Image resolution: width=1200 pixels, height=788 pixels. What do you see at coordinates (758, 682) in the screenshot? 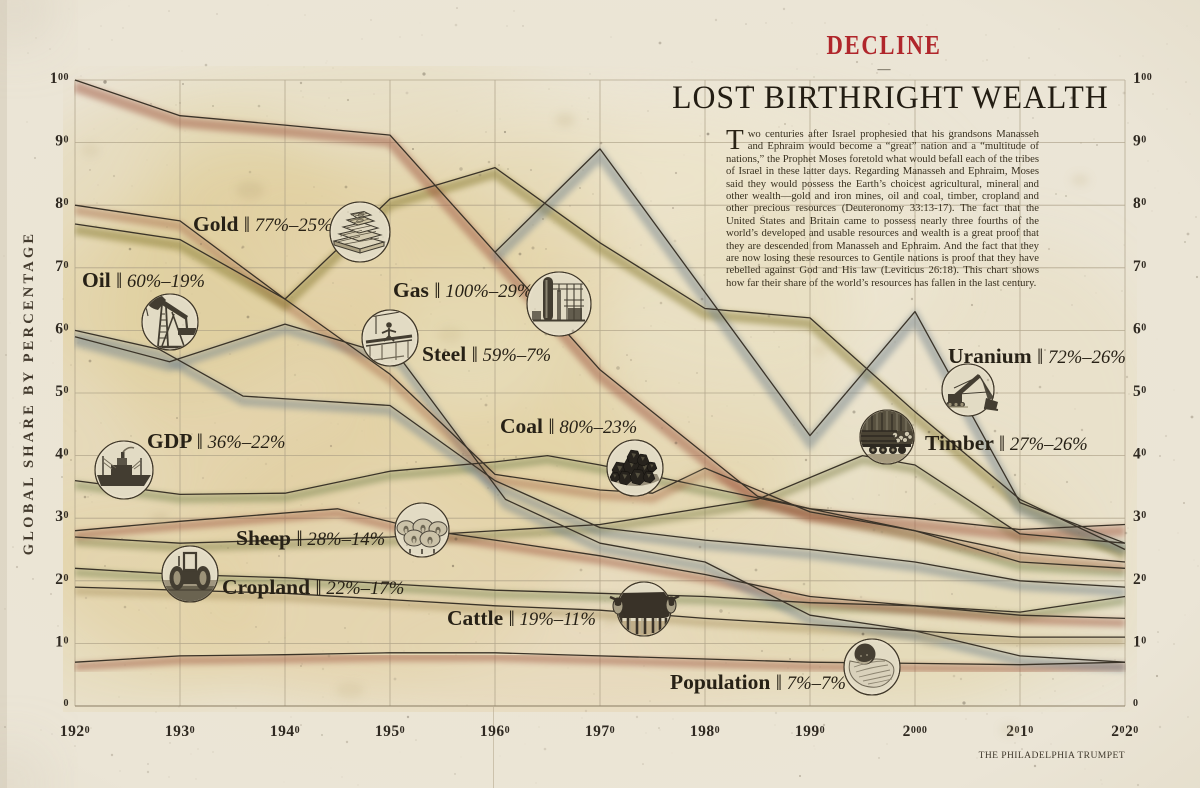
I see `svg-text: Population ‖ 7%–7%` at bounding box center [758, 682].